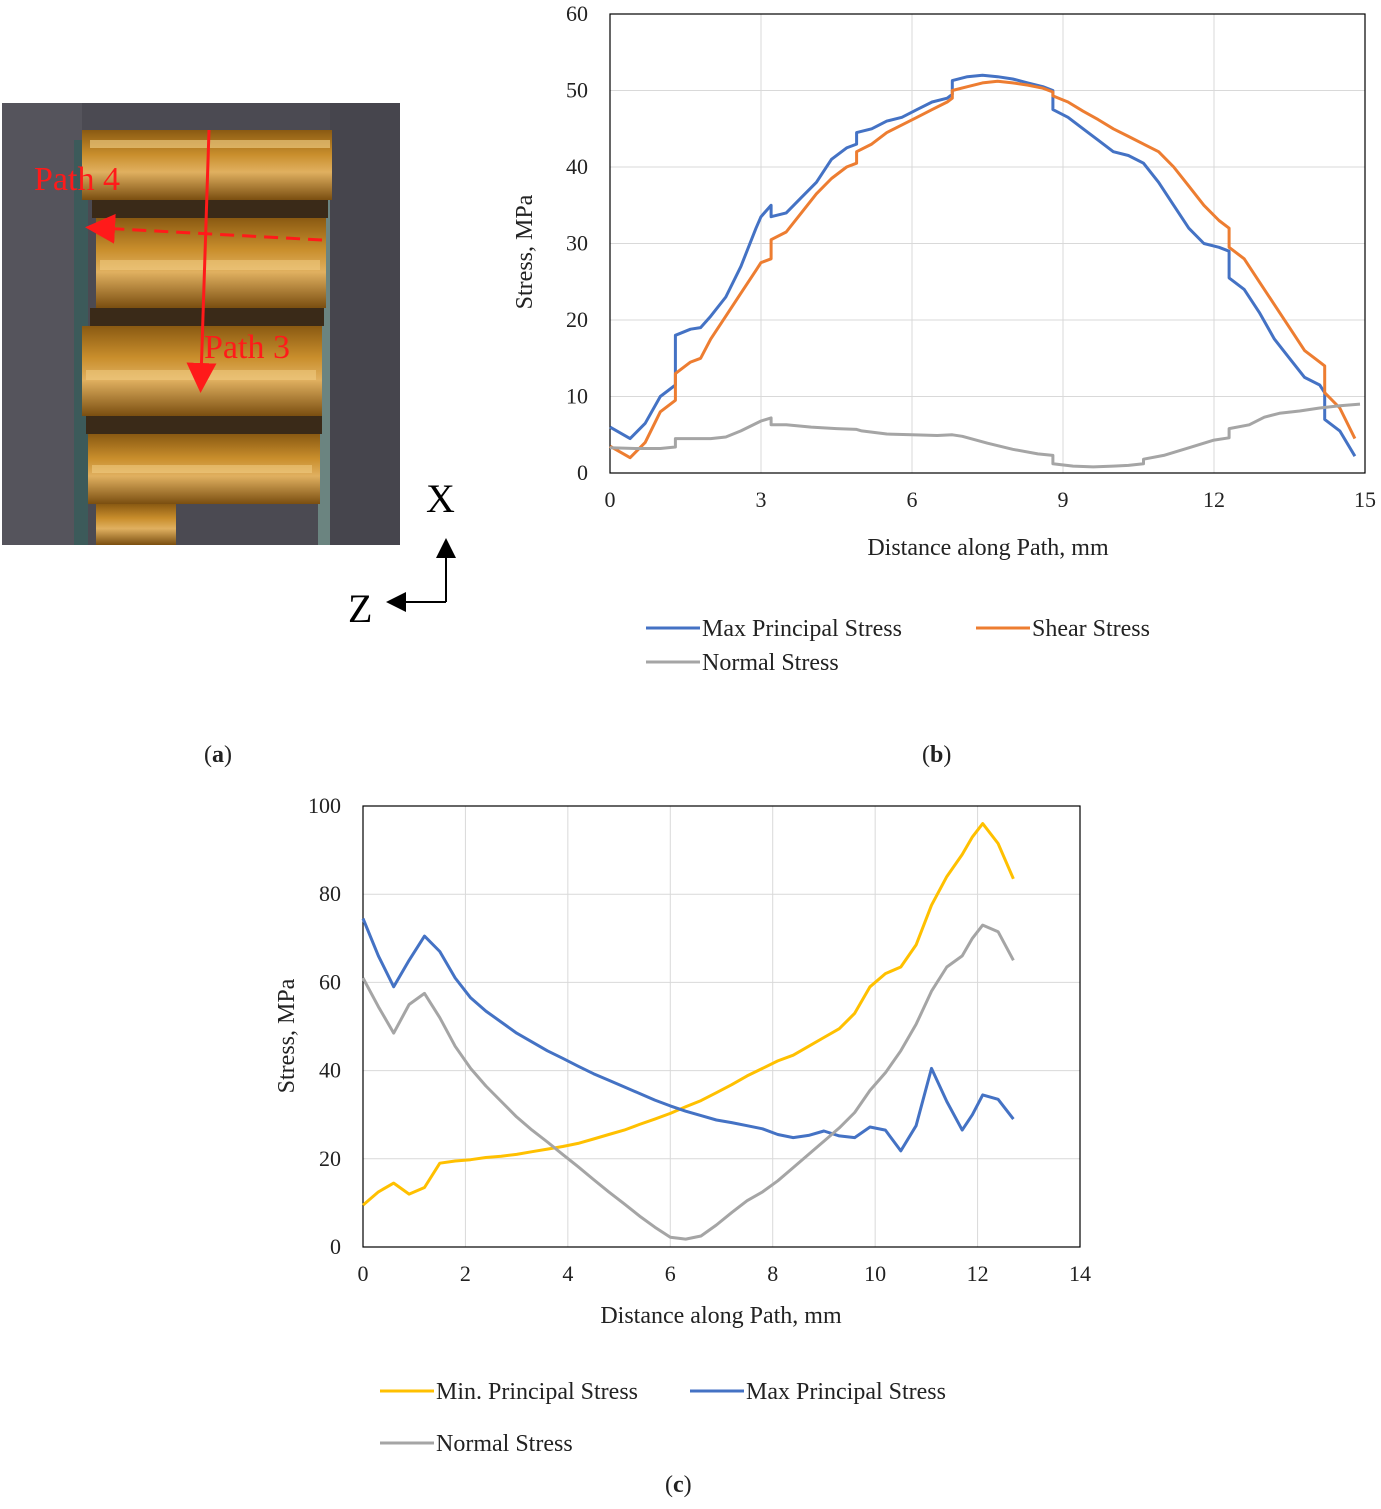 The height and width of the screenshot is (1509, 1381). What do you see at coordinates (360, 608) in the screenshot?
I see `axis-z-label: Z` at bounding box center [360, 608].